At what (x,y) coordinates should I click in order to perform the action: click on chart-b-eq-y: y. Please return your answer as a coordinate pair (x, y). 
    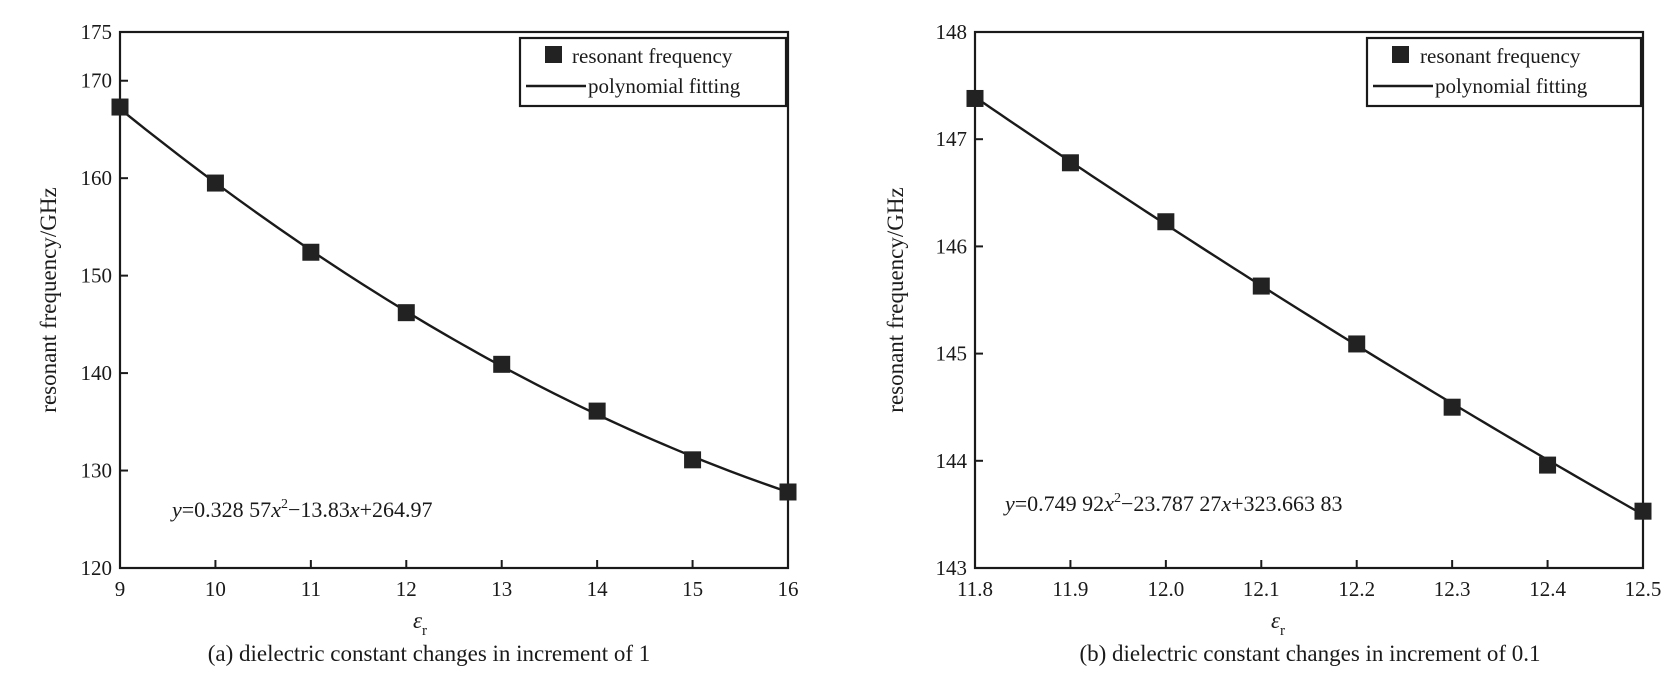
    Looking at the image, I should click on (1009, 503).